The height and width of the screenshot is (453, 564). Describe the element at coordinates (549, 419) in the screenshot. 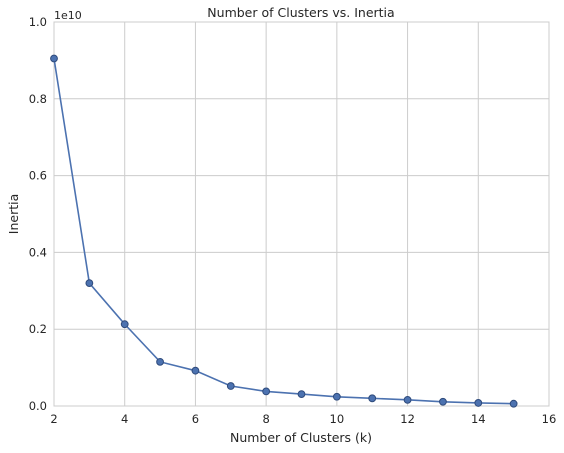

I see `x-tick-label: 16` at that location.